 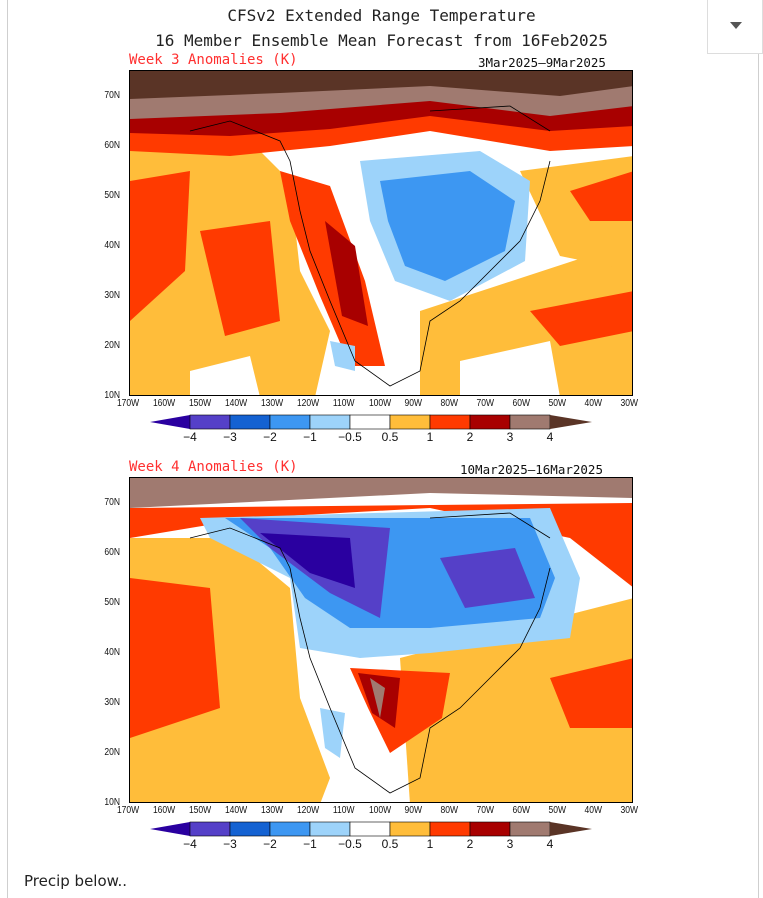 What do you see at coordinates (381, 15) in the screenshot?
I see `chart-title: CFSv2 Extended Range Temperature` at bounding box center [381, 15].